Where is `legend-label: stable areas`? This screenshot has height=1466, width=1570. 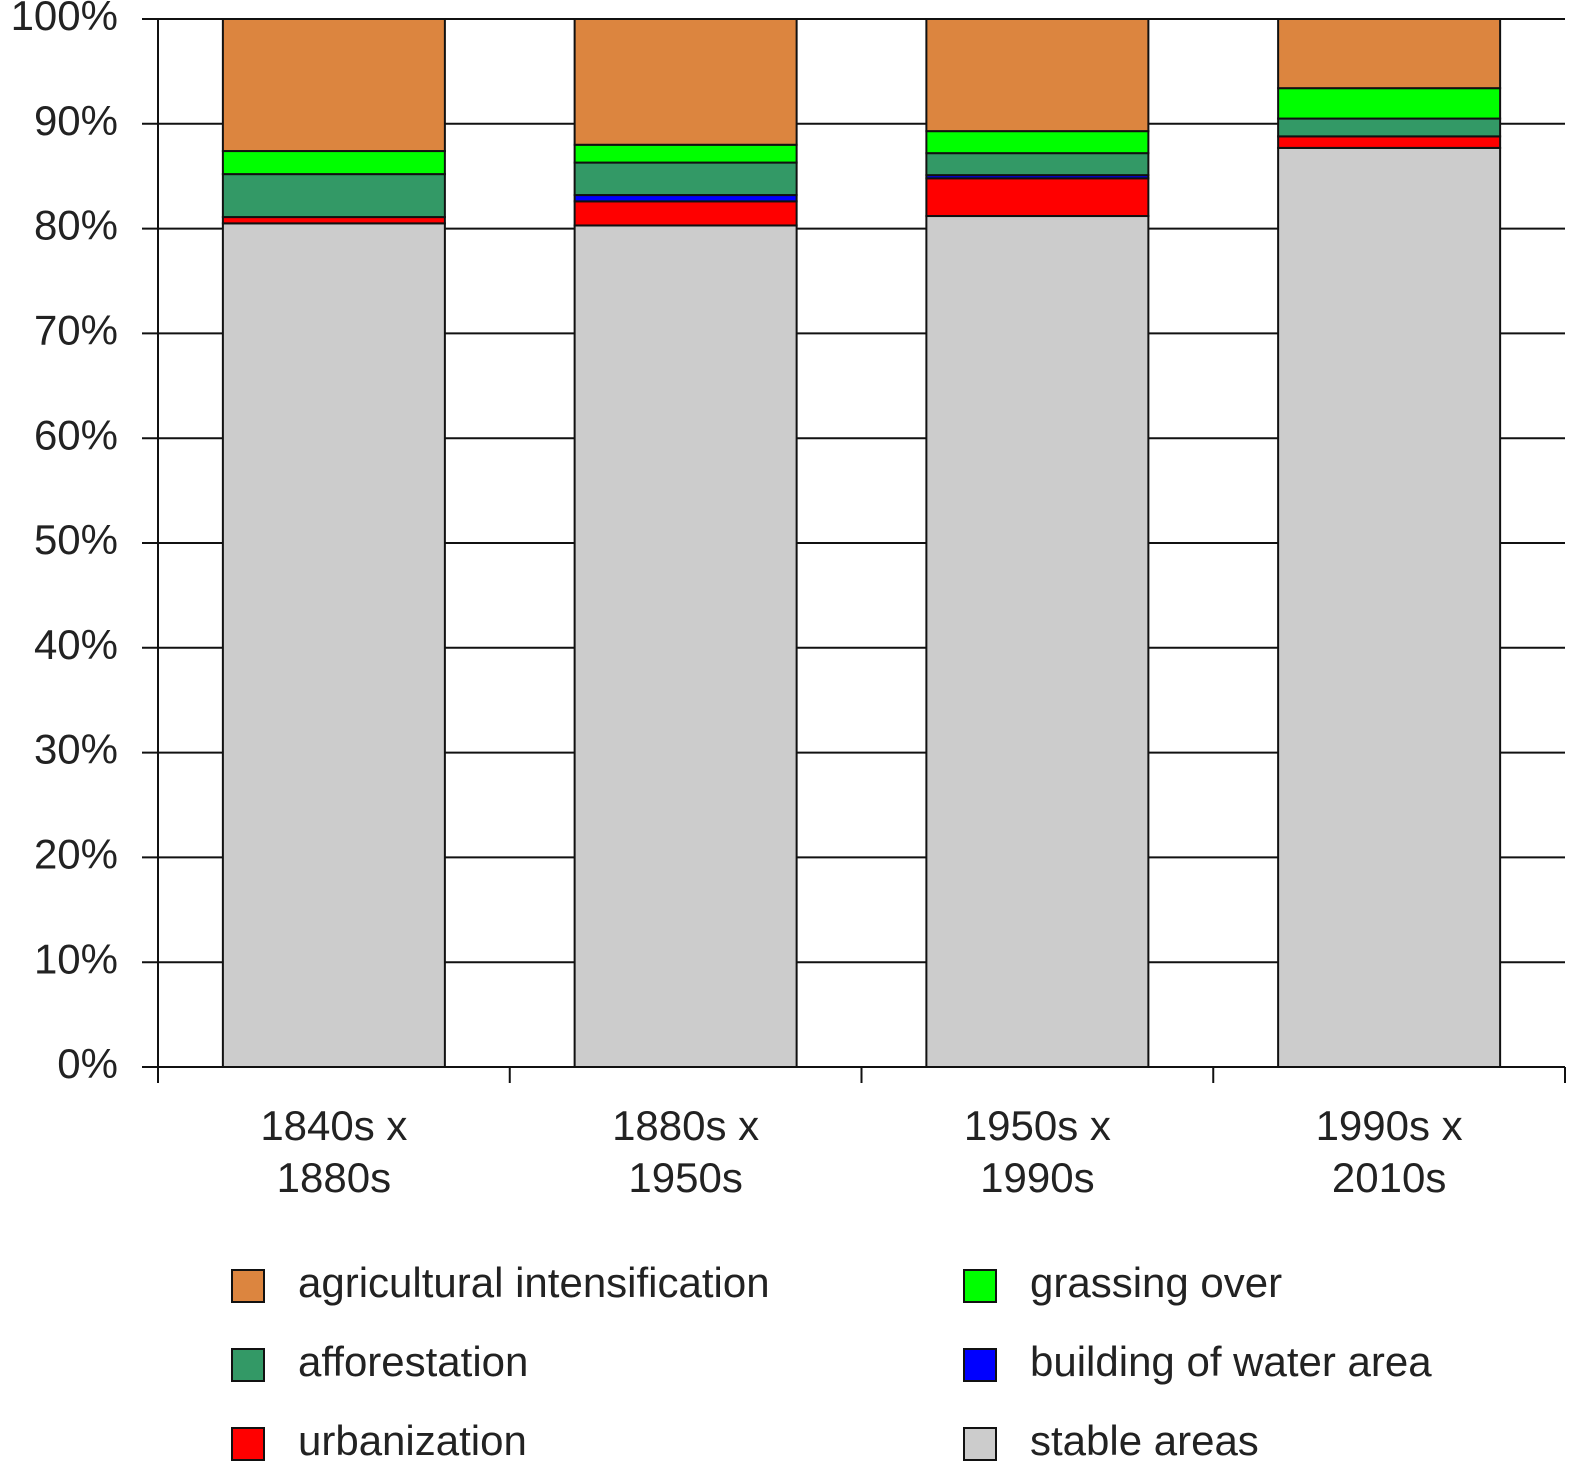 legend-label: stable areas is located at coordinates (1144, 1440).